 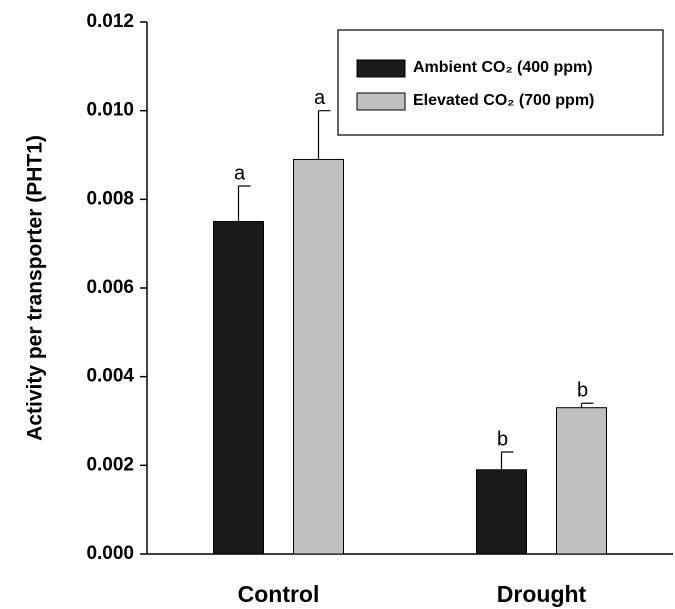 What do you see at coordinates (110, 376) in the screenshot?
I see `y-tick-label: 0.004` at bounding box center [110, 376].